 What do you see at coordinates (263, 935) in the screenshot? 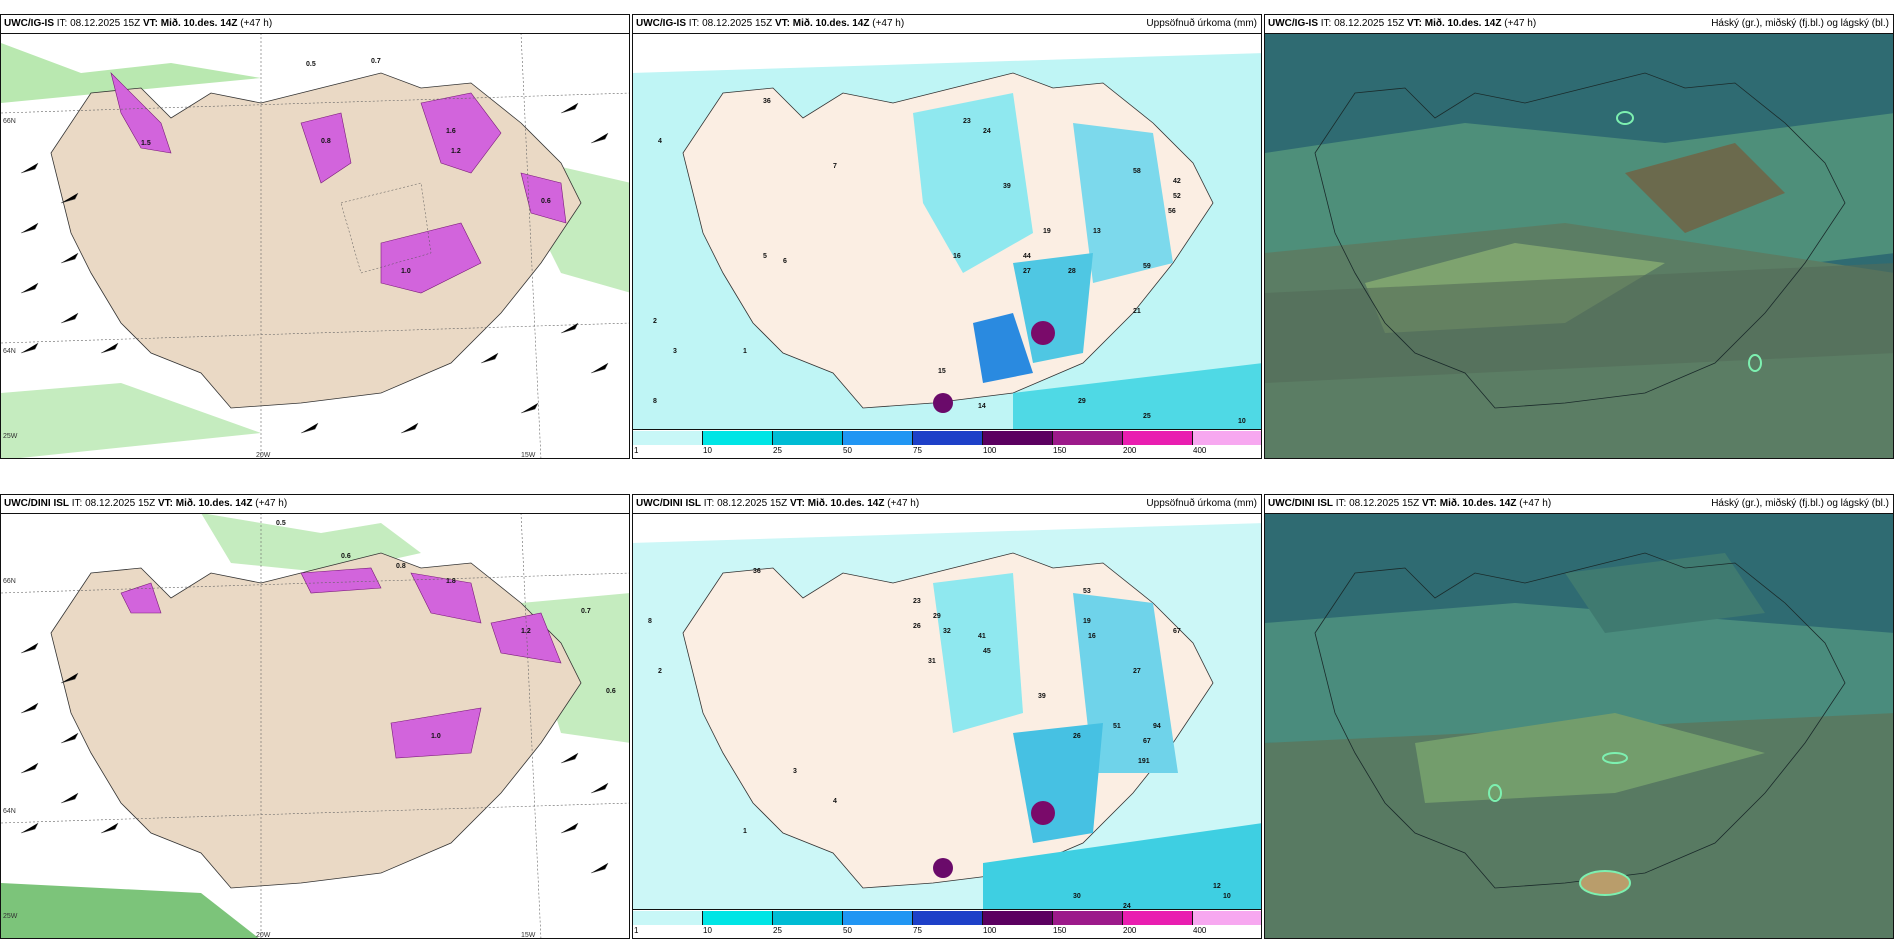
I see `lon-label-20w: 20W` at bounding box center [263, 935].